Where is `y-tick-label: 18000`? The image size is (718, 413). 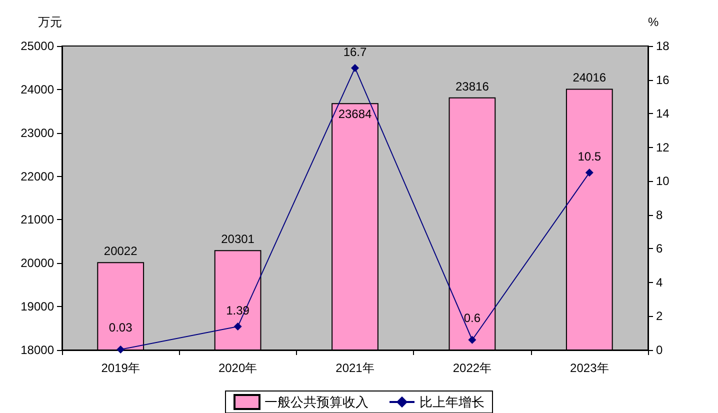 y-tick-label: 18000 is located at coordinates (37, 350).